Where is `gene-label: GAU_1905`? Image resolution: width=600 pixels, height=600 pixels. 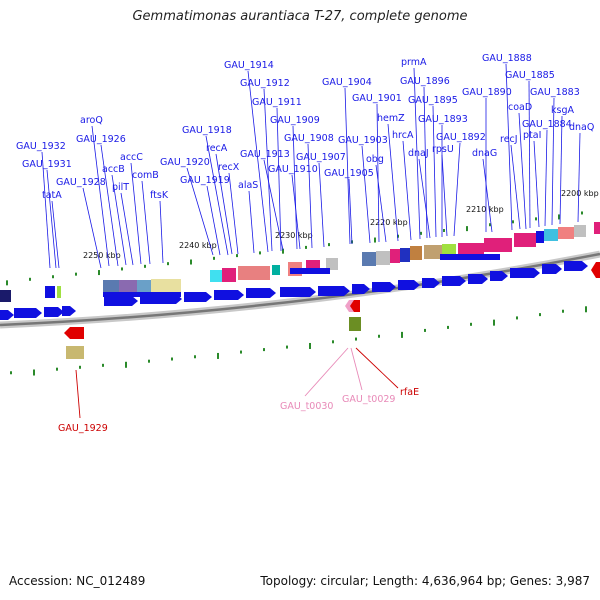 gene-label: GAU_1905 is located at coordinates (349, 173).